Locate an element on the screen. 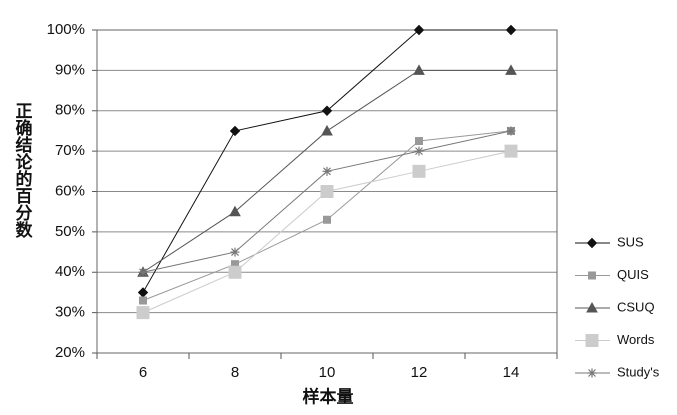  legend-label: SUS is located at coordinates (630, 241).